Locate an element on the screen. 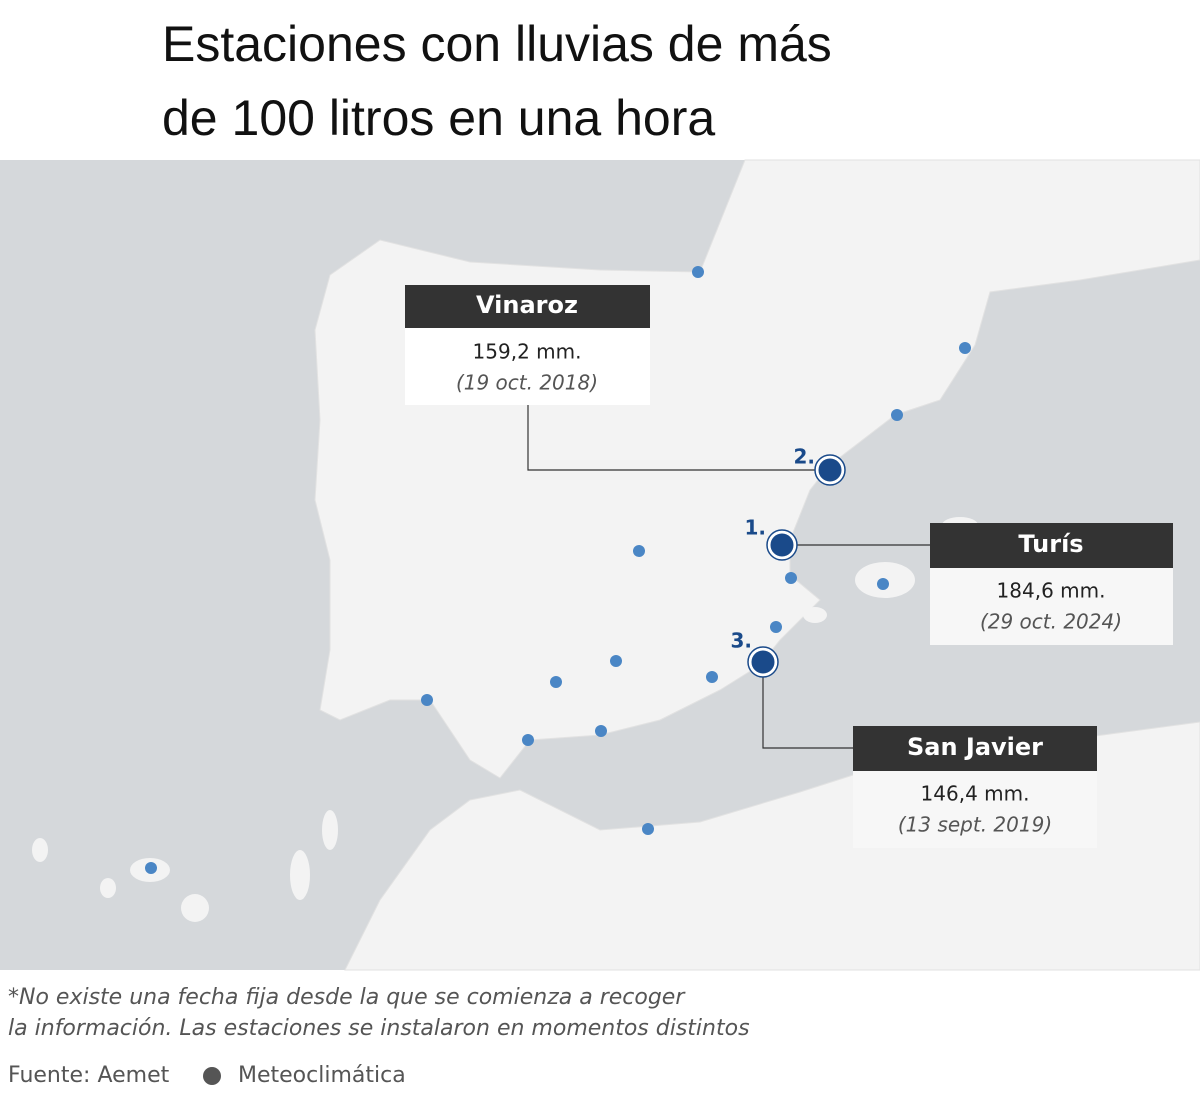 The image size is (1200, 1106). callout-date: (19 oct. 2018) is located at coordinates (527, 383).